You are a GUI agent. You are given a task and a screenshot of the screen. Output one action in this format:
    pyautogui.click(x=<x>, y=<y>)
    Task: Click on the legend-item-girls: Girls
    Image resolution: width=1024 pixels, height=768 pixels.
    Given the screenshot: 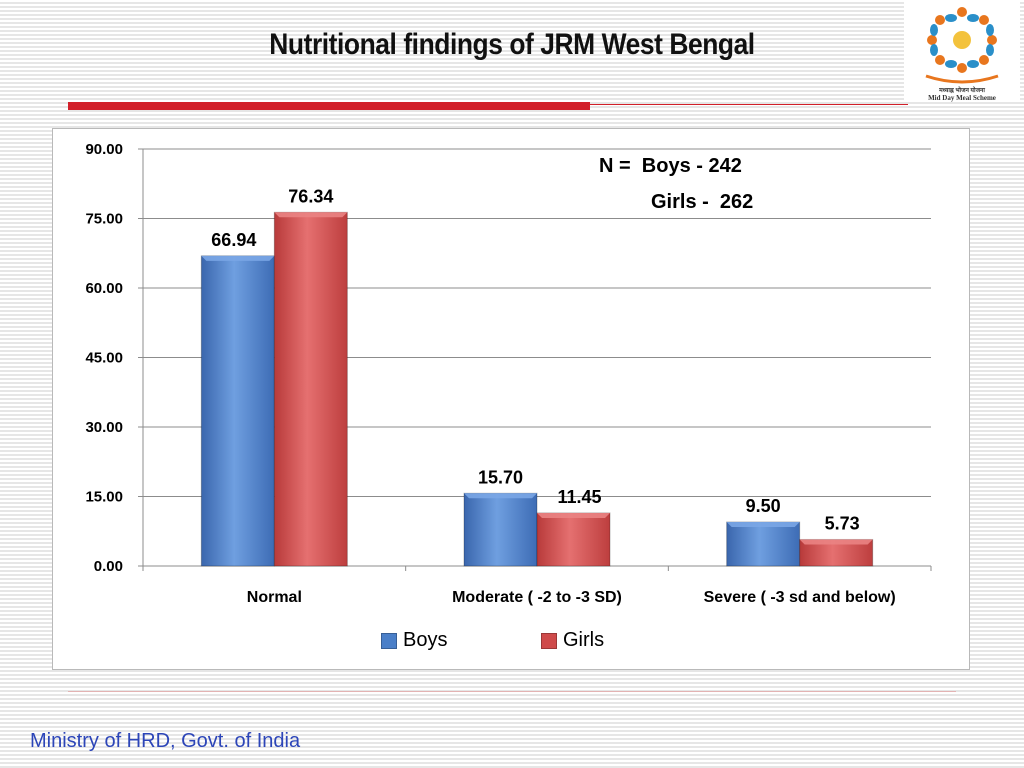 What is the action you would take?
    pyautogui.click(x=572, y=640)
    